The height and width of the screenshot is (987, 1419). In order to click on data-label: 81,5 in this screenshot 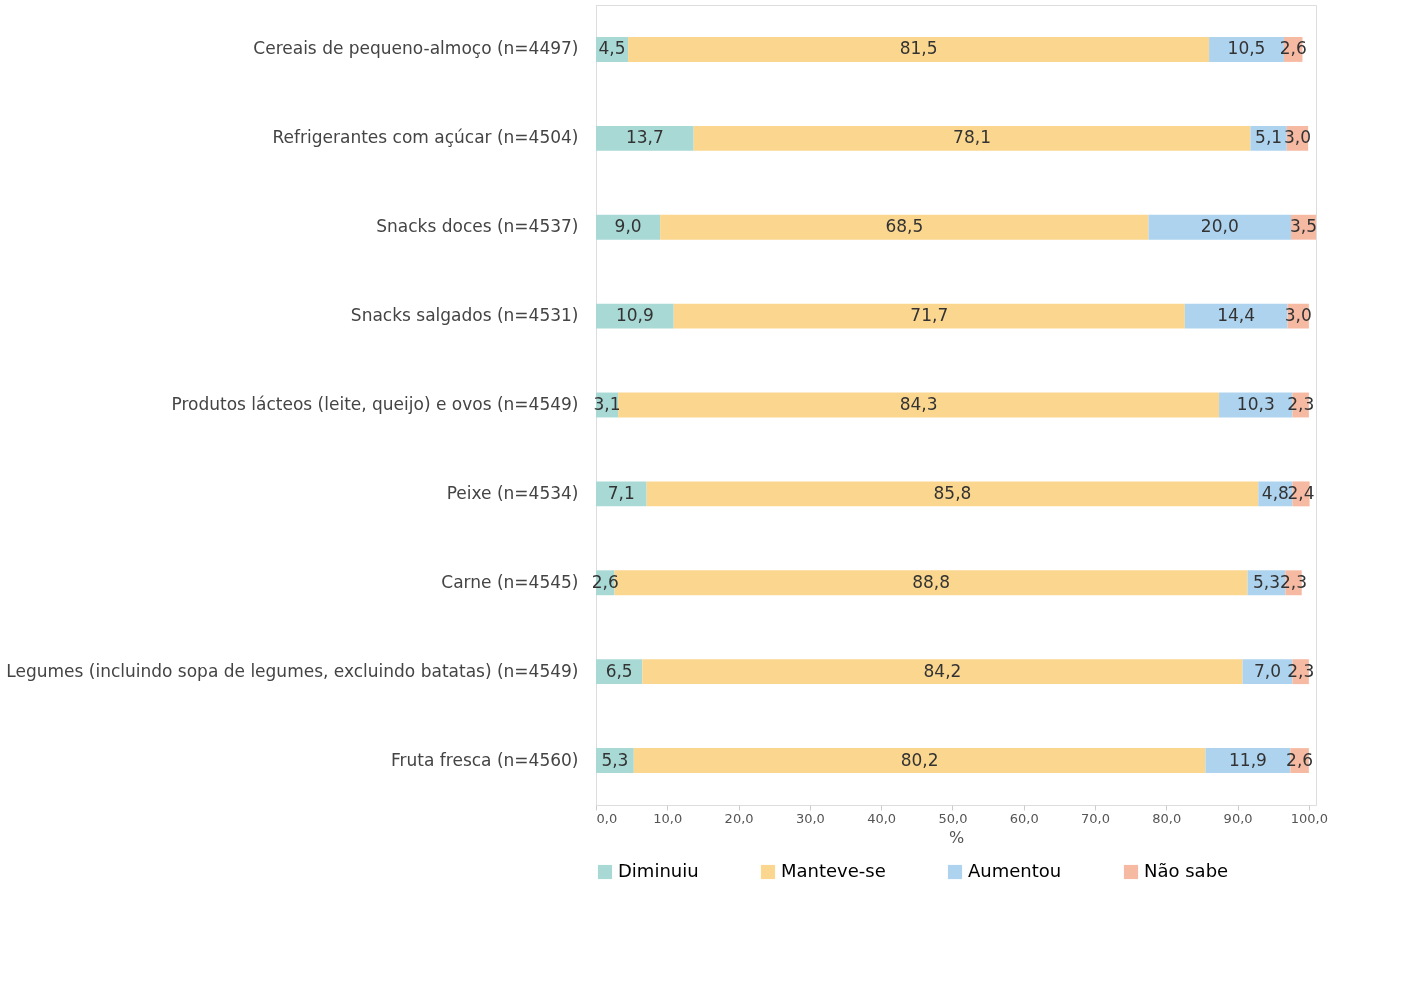, I will do `click(918, 48)`.